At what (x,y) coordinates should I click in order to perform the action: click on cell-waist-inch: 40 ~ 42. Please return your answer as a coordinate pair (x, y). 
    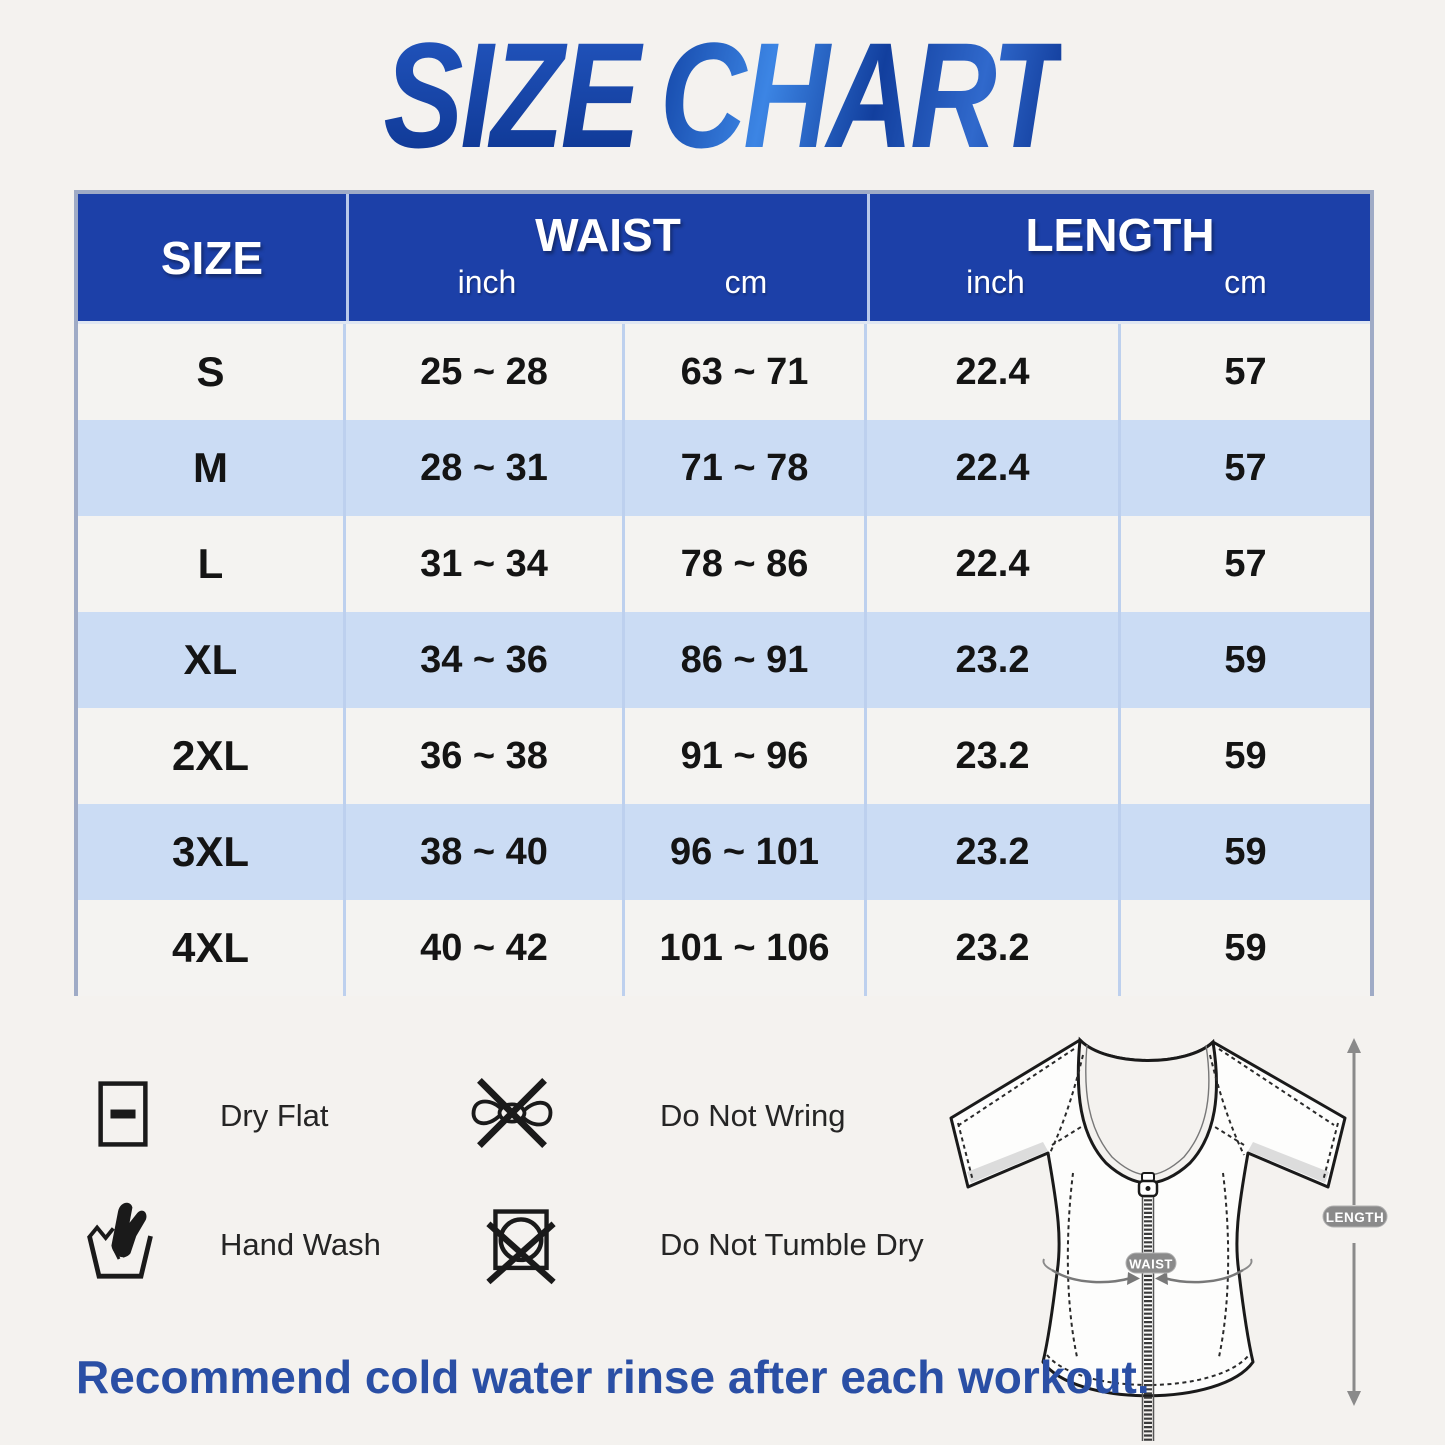
    Looking at the image, I should click on (485, 948).